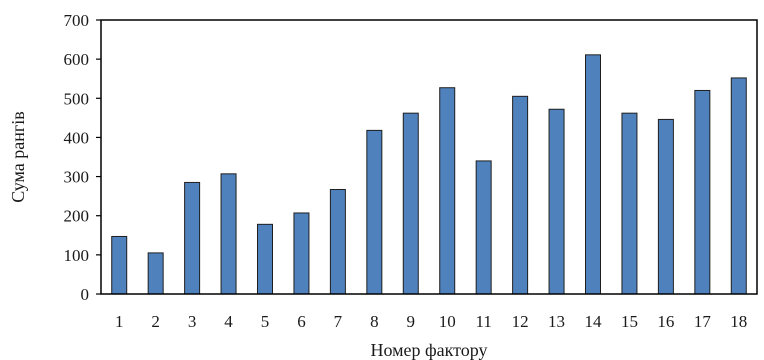 This screenshot has height=360, width=764. I want to click on x-tick-label: 12, so click(520, 321).